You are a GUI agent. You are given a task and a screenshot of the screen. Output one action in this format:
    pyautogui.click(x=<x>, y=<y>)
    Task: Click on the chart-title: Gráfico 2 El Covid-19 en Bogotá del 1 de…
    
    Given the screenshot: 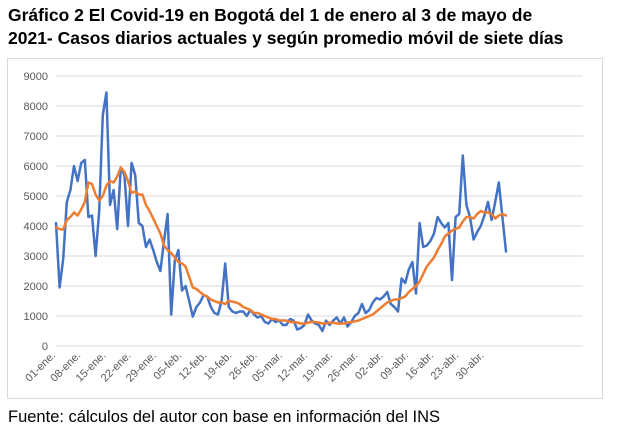 What is the action you would take?
    pyautogui.click(x=311, y=27)
    